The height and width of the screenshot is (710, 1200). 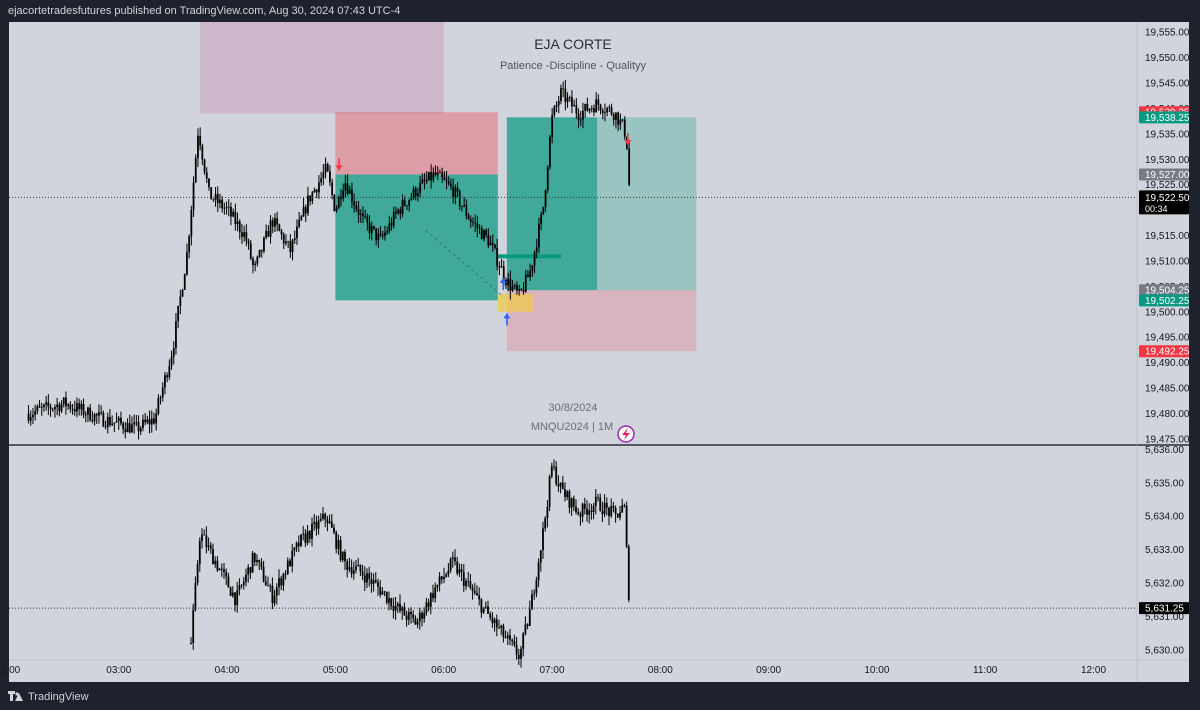 I want to click on tradingview-logo-icon, so click(x=15, y=696).